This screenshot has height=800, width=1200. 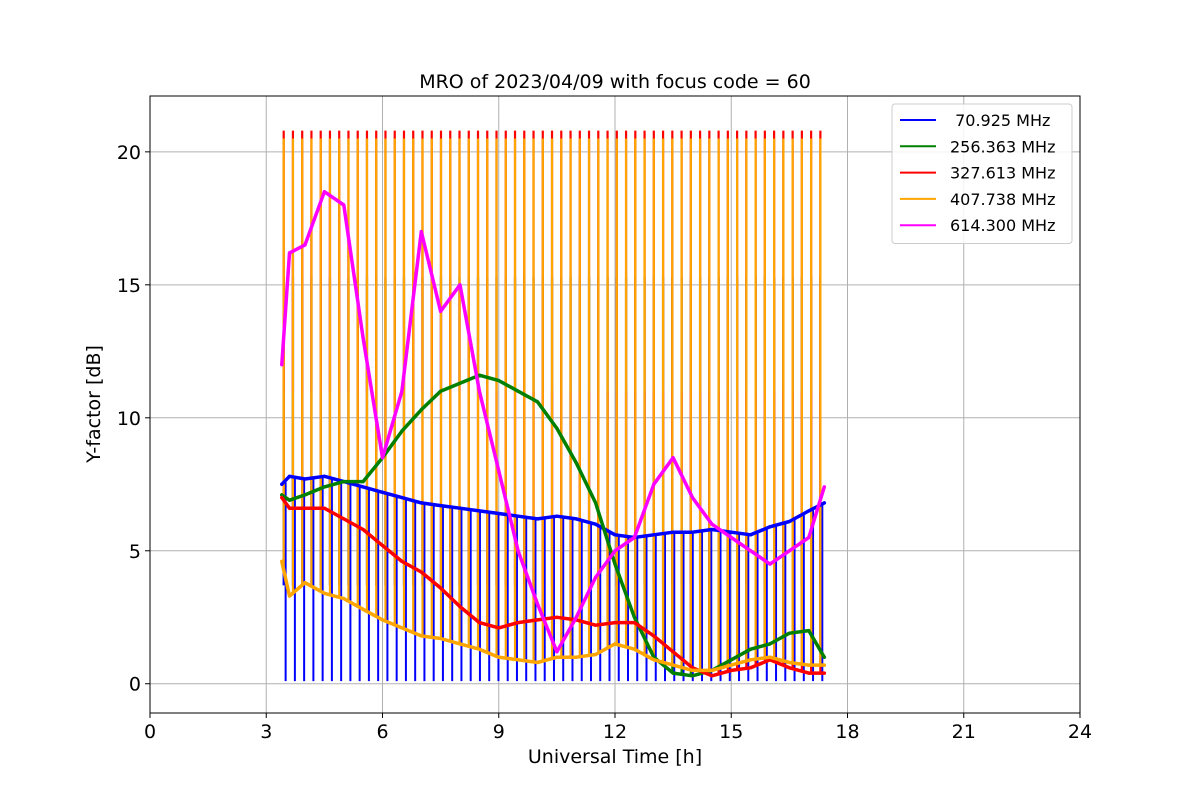 What do you see at coordinates (135, 552) in the screenshot?
I see `y-tick-label: 5` at bounding box center [135, 552].